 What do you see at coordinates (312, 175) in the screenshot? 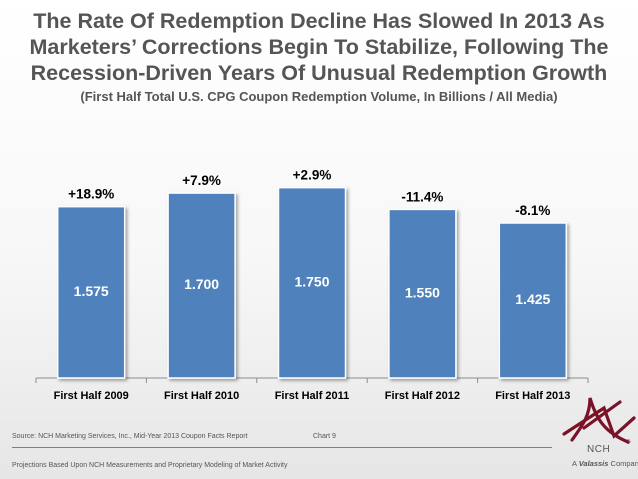
I see `change-label: +2.9%` at bounding box center [312, 175].